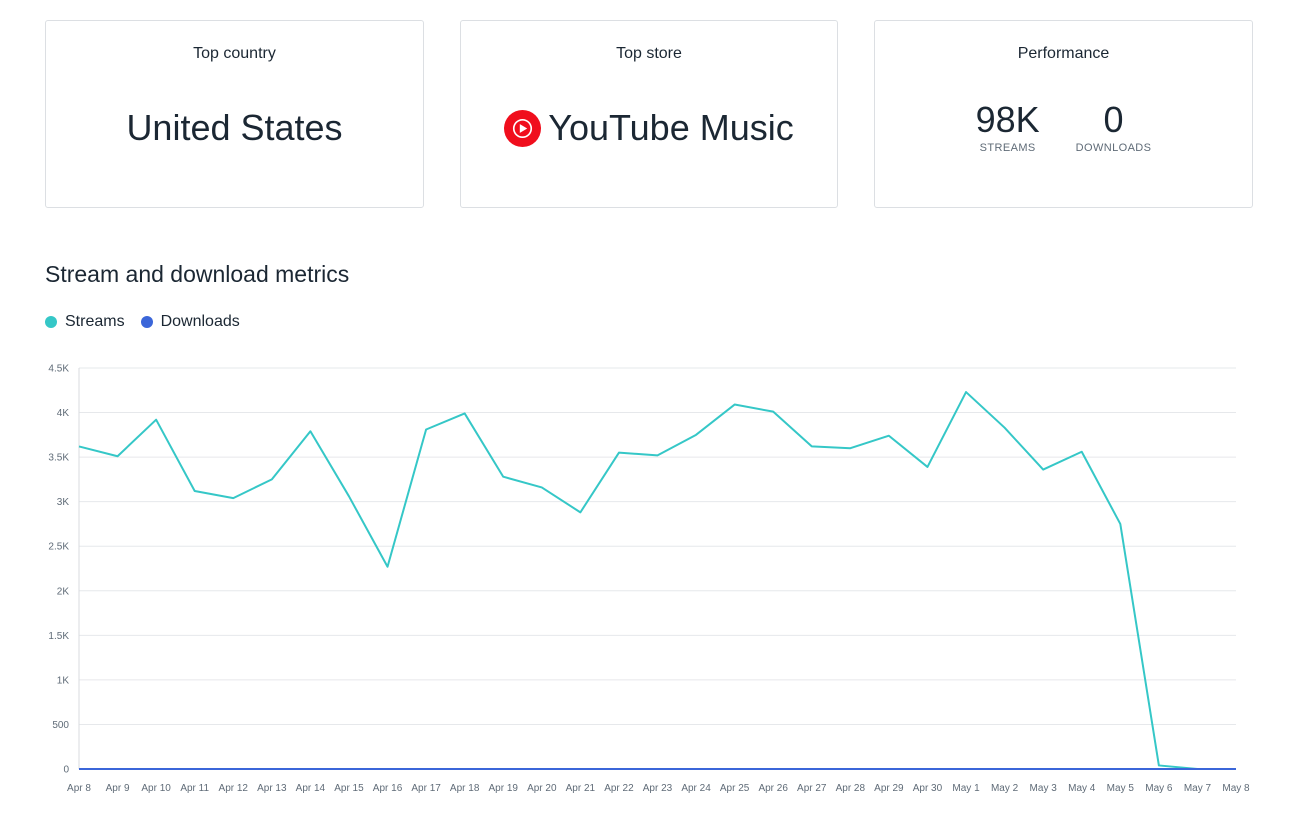 The width and height of the screenshot is (1305, 815). I want to click on performance-card: Performance 98K STREAMS 0 DOWNLOADS, so click(1063, 114).